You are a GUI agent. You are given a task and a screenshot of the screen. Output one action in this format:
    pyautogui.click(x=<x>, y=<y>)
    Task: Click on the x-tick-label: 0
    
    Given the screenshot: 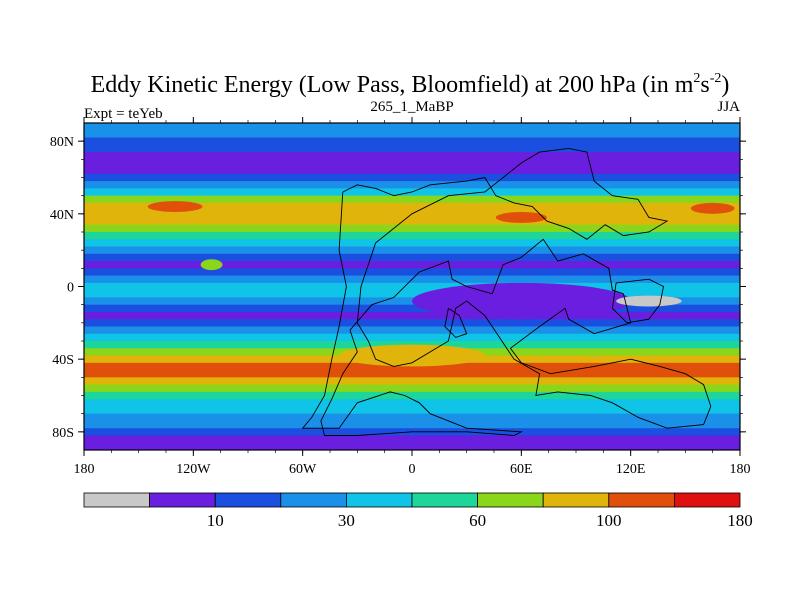 What is the action you would take?
    pyautogui.click(x=412, y=469)
    